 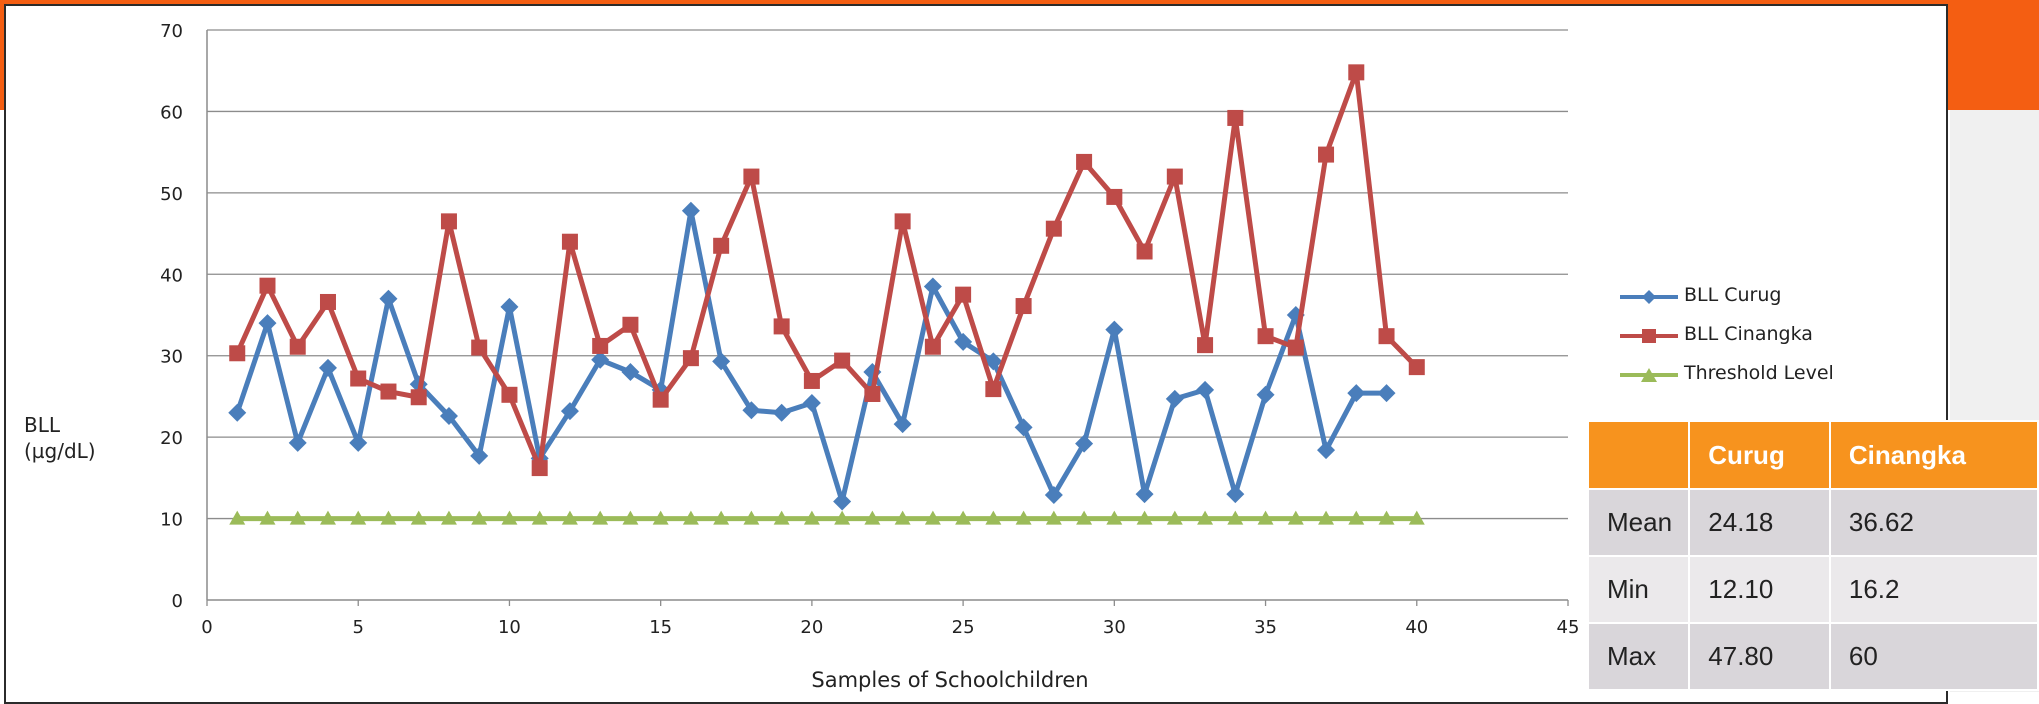 What do you see at coordinates (1759, 373) in the screenshot?
I see `legend-label-threshold: Threshold Level` at bounding box center [1759, 373].